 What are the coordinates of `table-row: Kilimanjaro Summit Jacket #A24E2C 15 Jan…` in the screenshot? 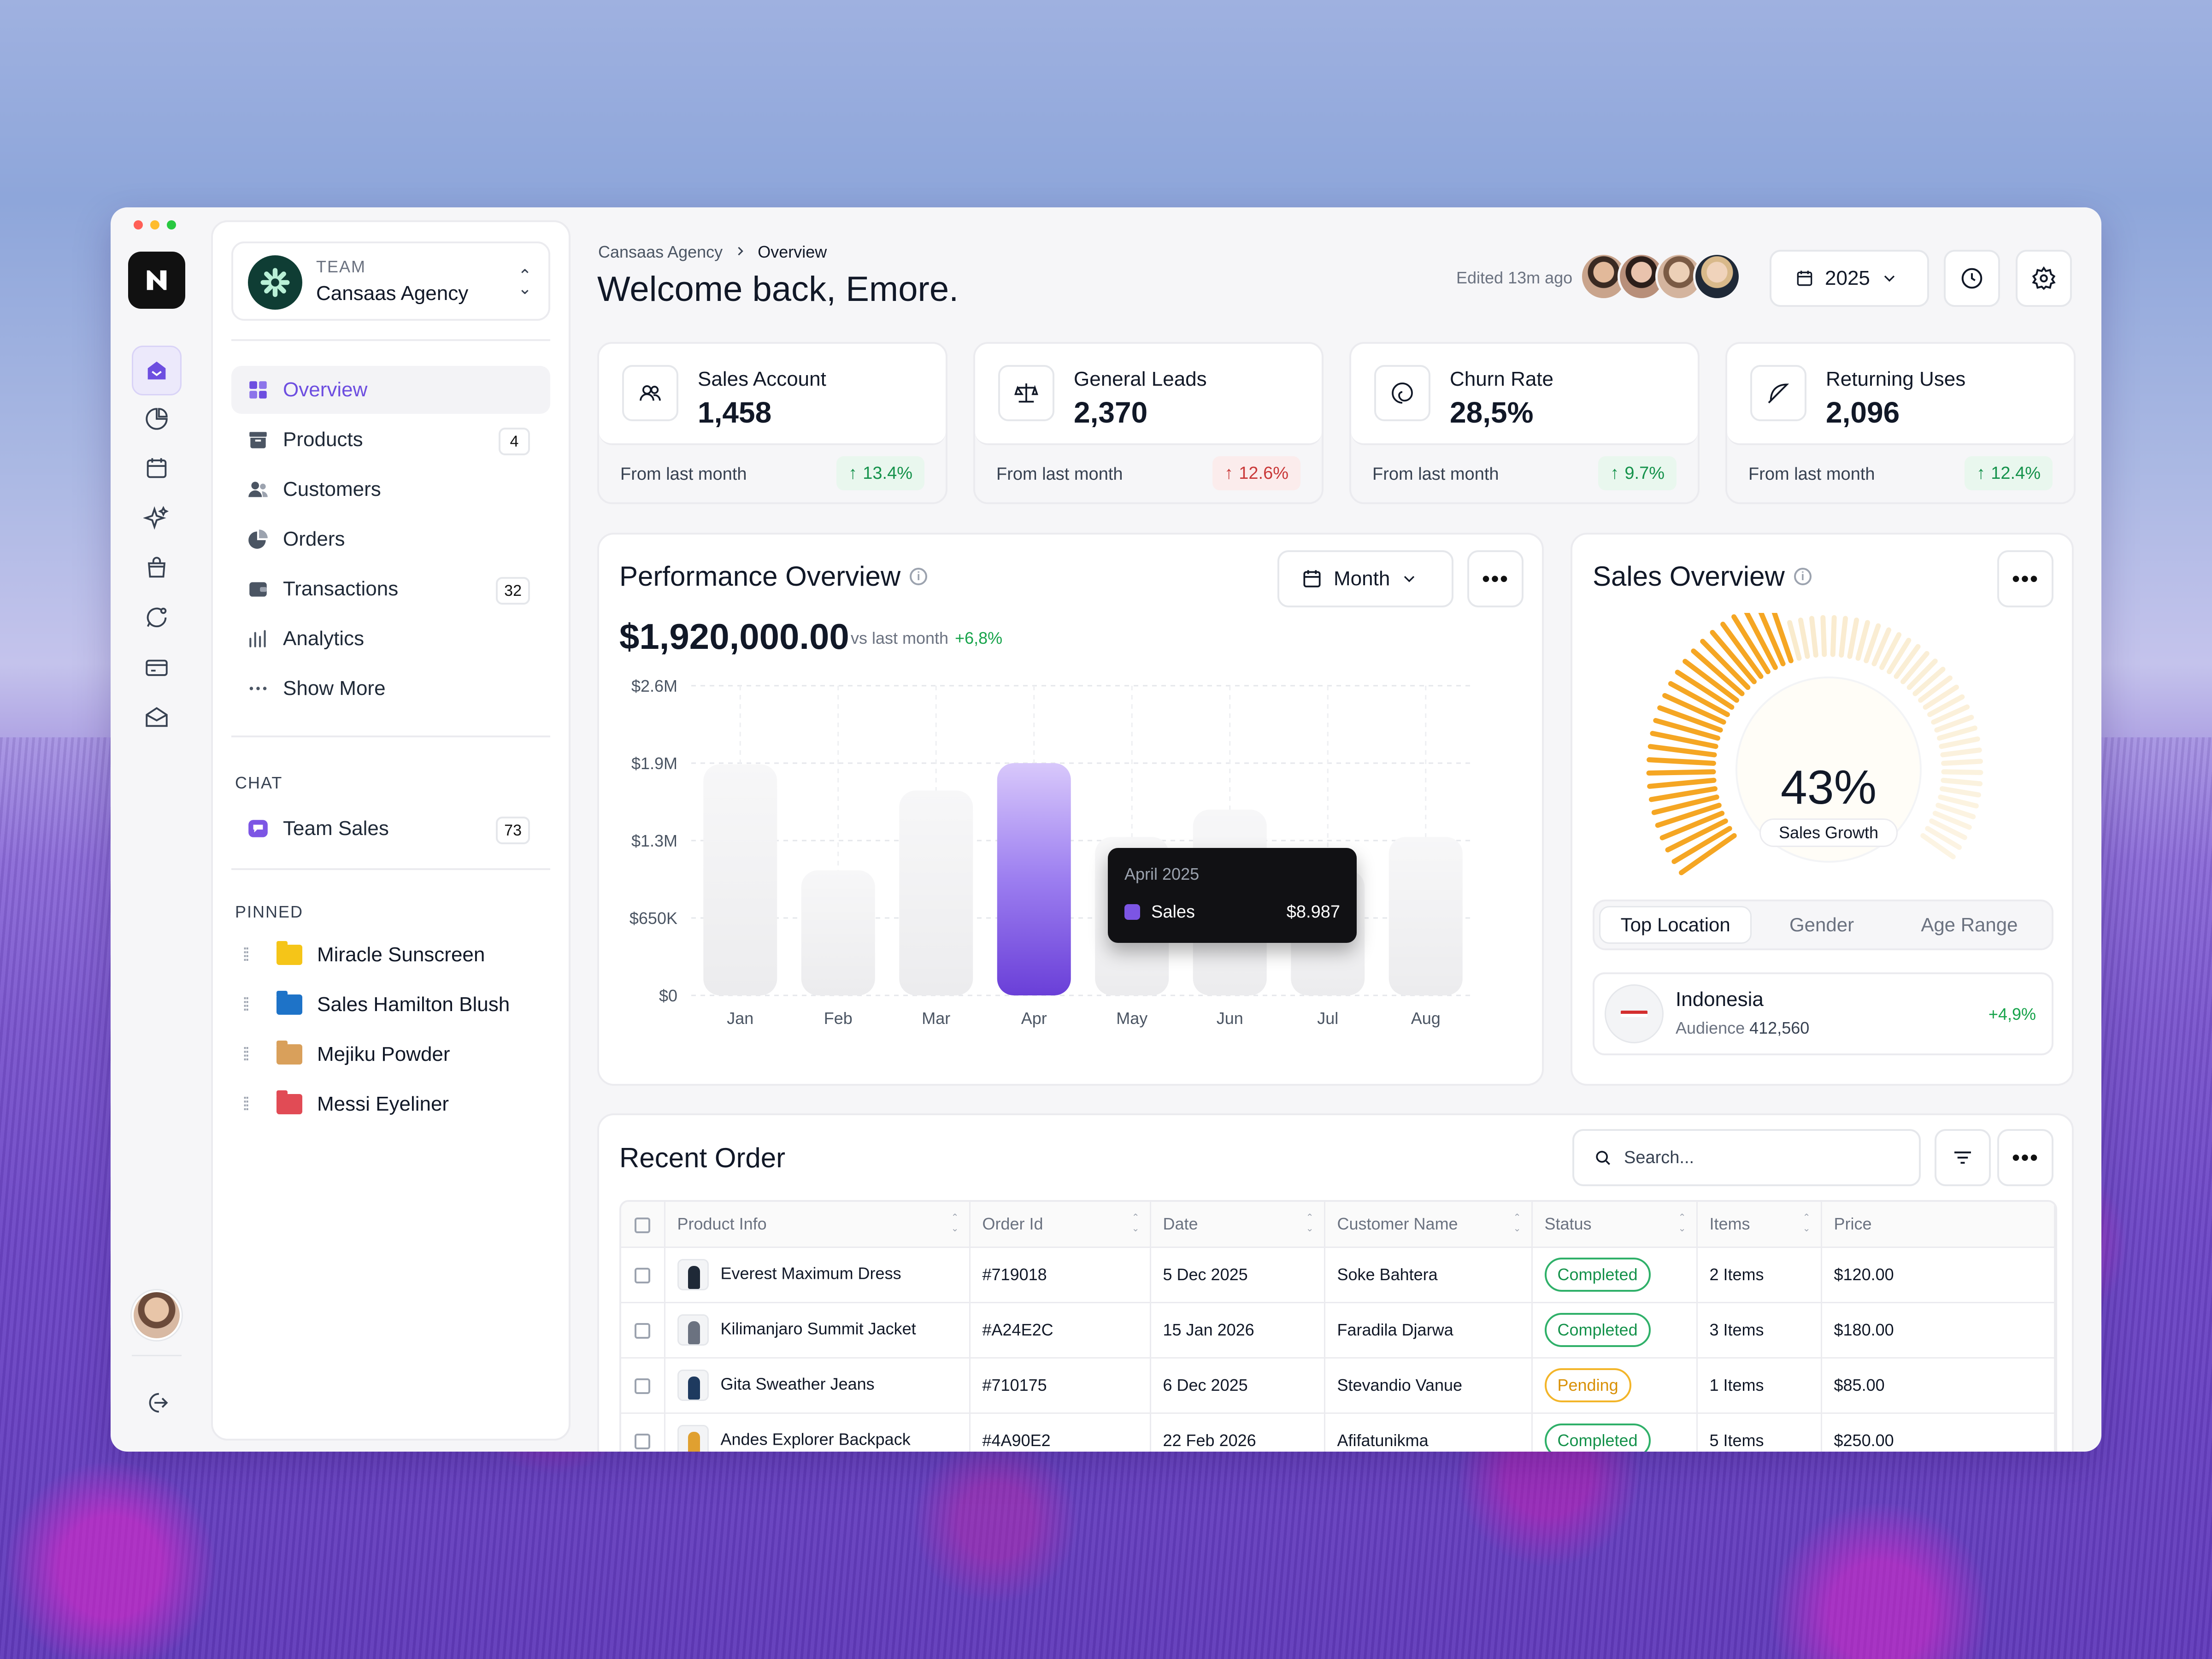 It's located at (1338, 1330).